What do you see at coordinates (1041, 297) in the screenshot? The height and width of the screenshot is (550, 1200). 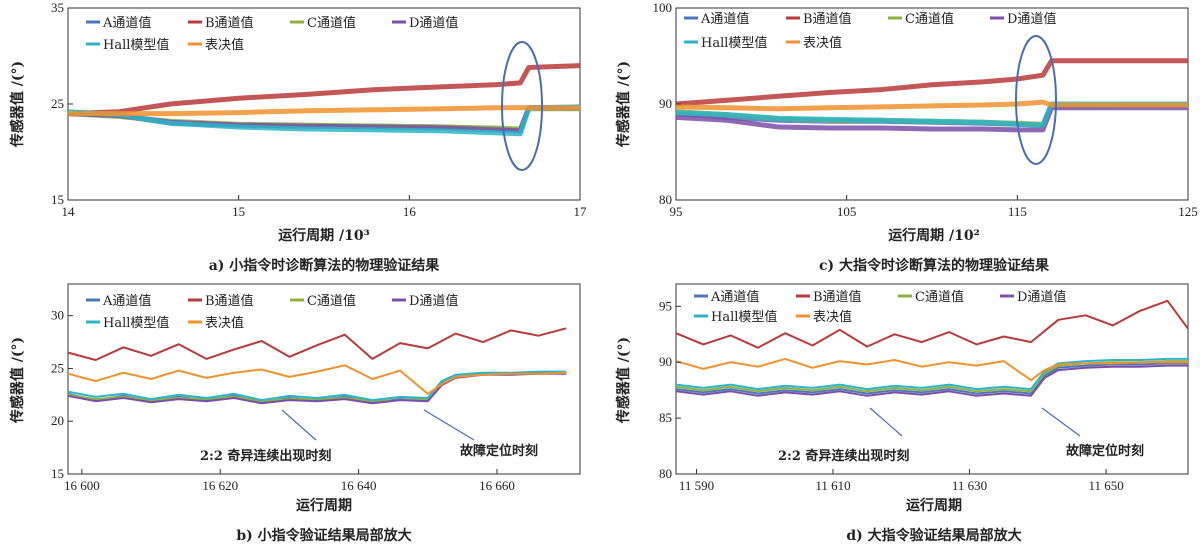 I see `legend-d-D: D通道值` at bounding box center [1041, 297].